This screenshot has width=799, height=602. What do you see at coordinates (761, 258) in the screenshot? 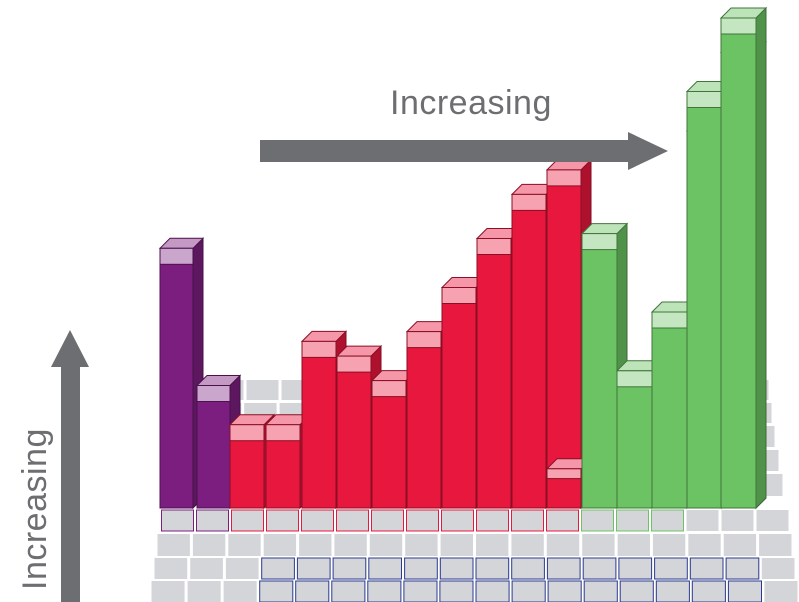
I see `bar-side` at bounding box center [761, 258].